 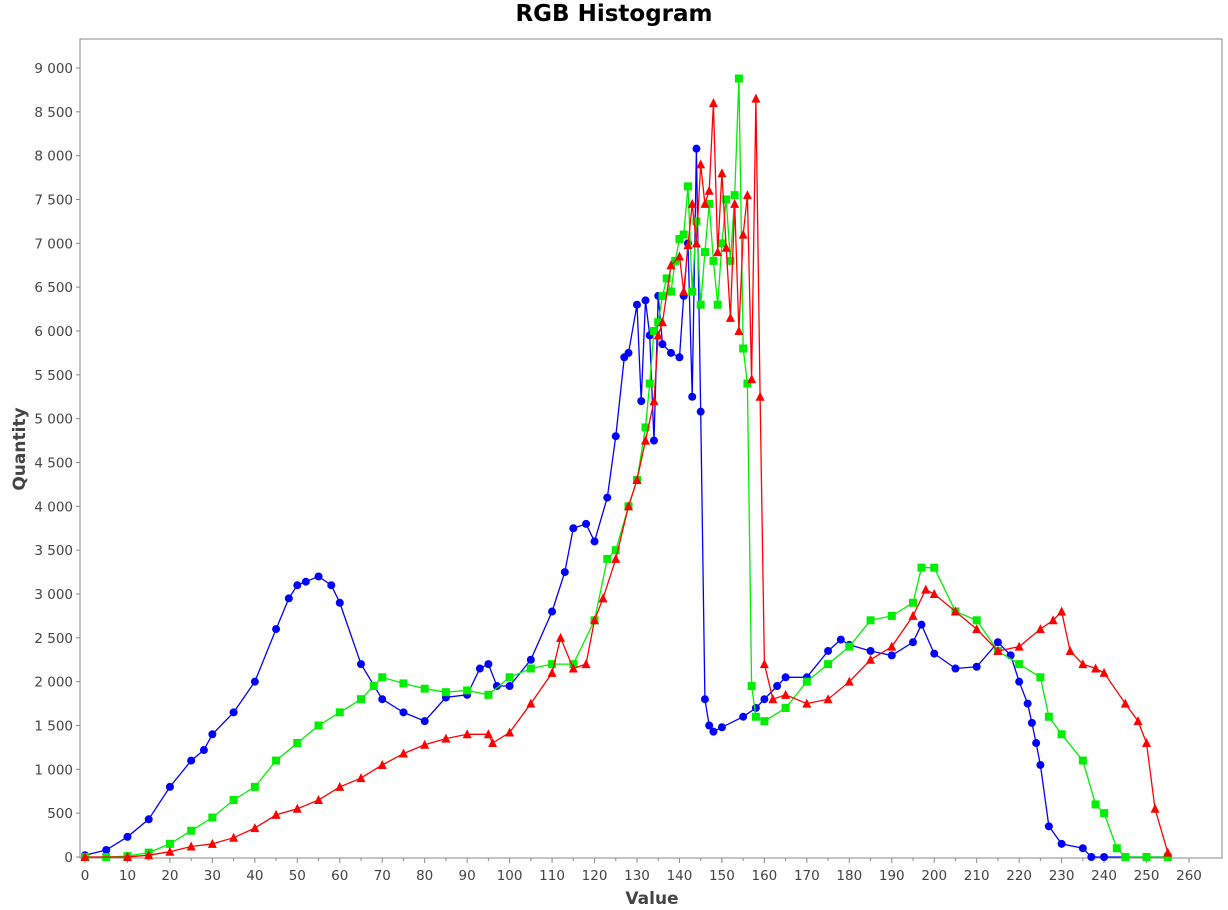 What do you see at coordinates (1104, 876) in the screenshot?
I see `x-tick-label: 240` at bounding box center [1104, 876].